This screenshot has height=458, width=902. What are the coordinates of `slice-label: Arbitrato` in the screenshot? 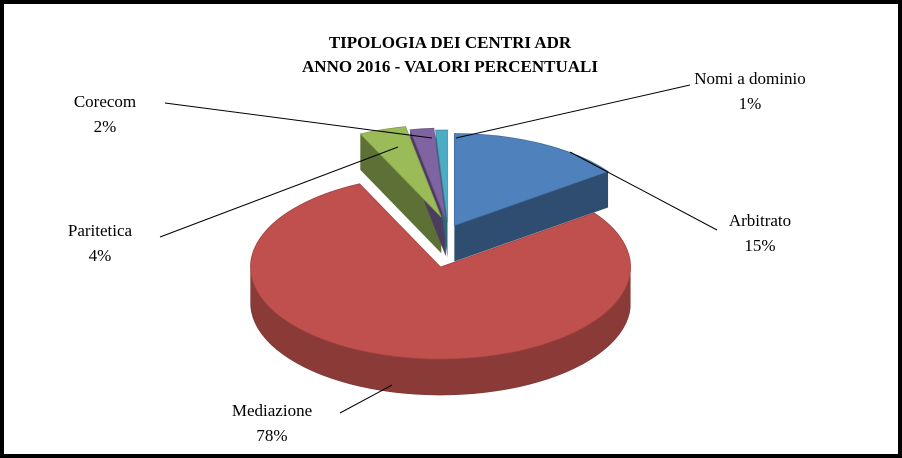 It's located at (760, 220).